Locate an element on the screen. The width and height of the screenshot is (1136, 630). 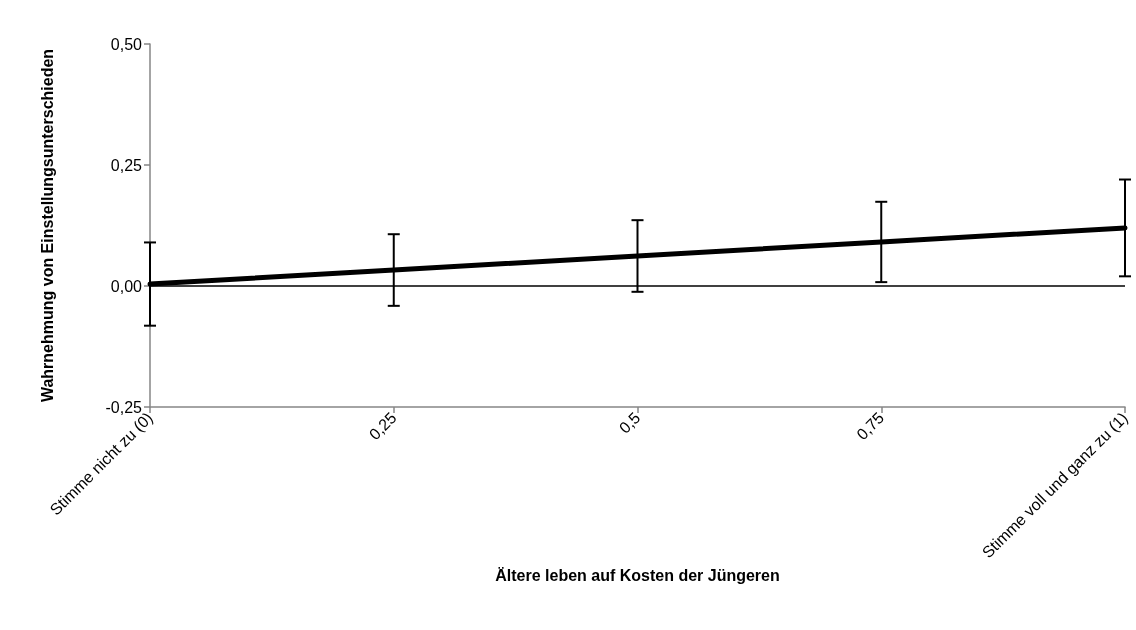
x-axis-title: Ältere leben auf Kosten der Jüngeren is located at coordinates (637, 576).